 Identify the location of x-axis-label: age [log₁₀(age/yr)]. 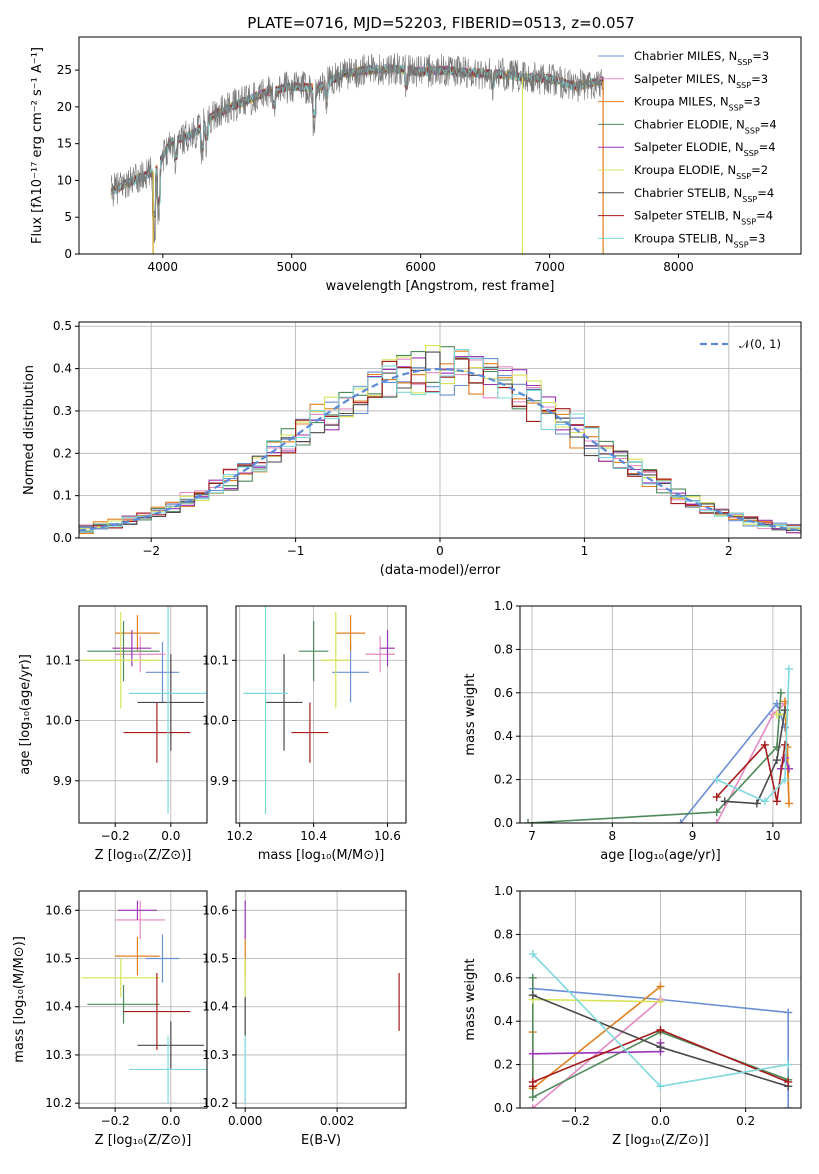
(660, 855).